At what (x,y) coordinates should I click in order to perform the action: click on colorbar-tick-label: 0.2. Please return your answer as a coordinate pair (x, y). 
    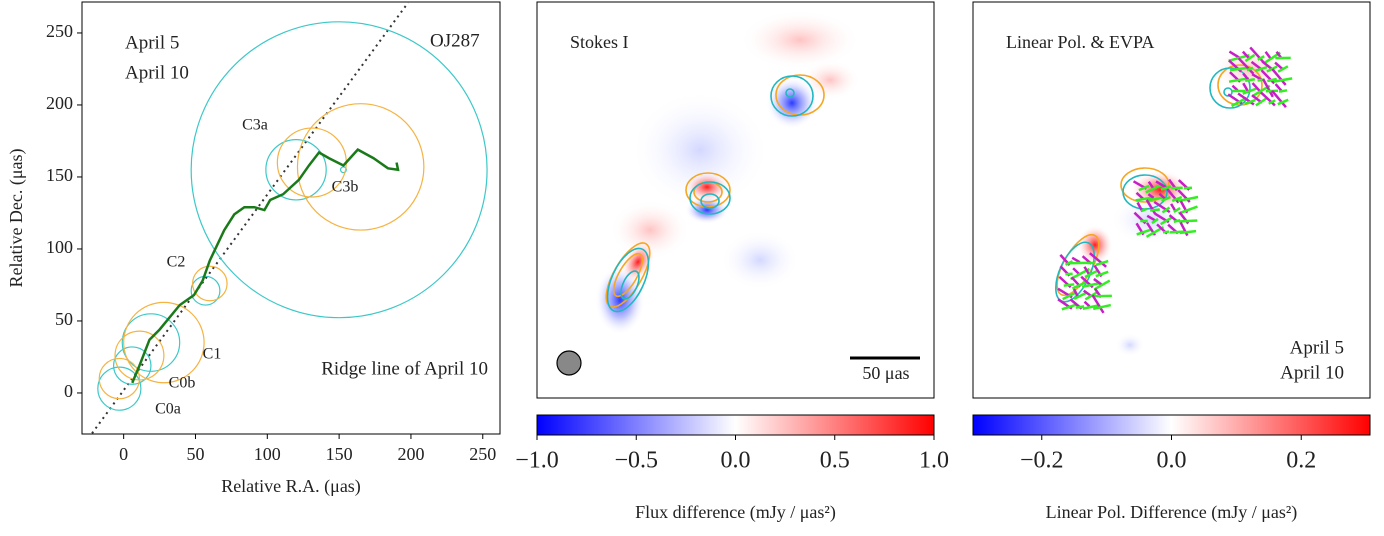
    Looking at the image, I should click on (1301, 461).